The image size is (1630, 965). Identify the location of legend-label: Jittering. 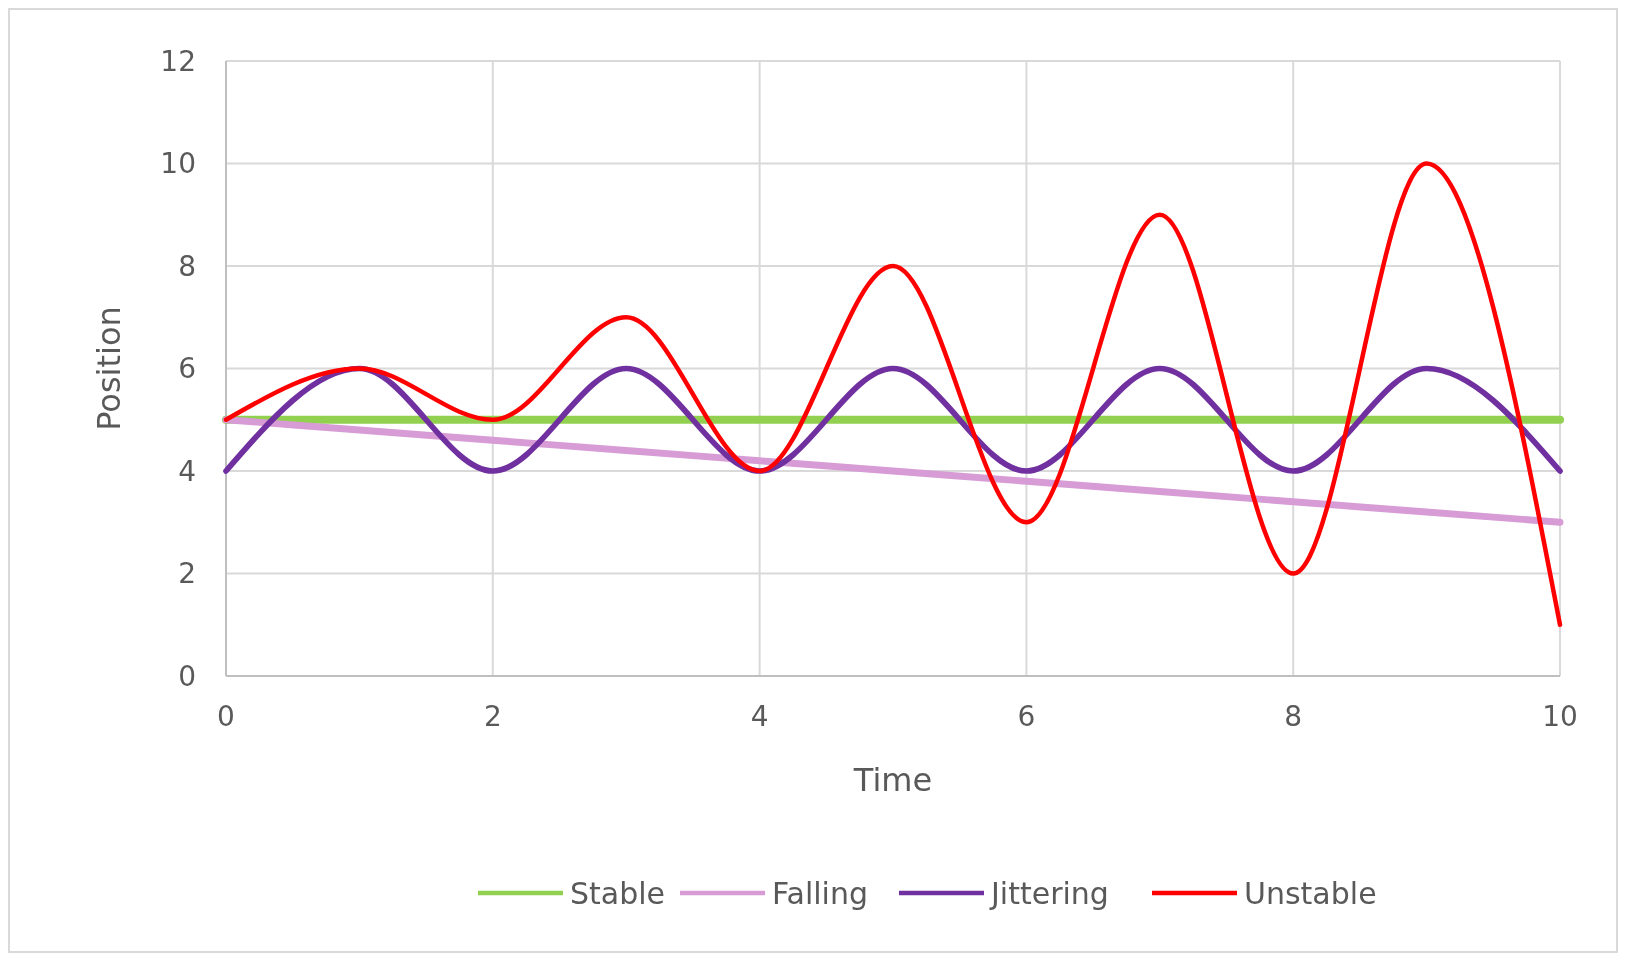
(1049, 893).